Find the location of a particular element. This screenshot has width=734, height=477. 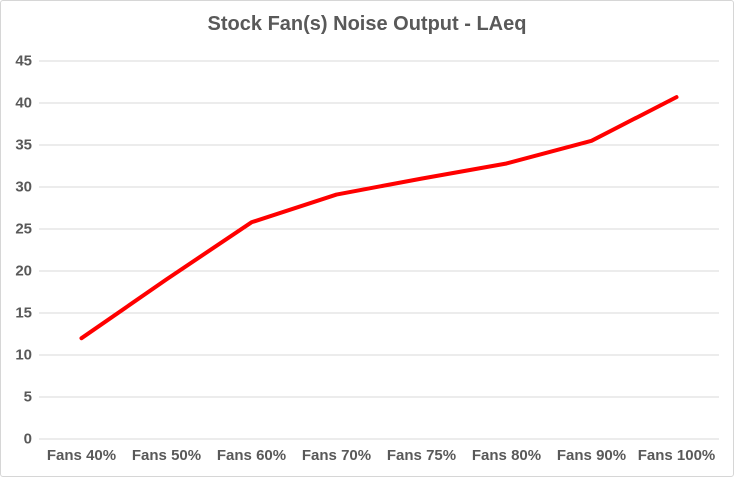

y-axis-tick-label: 5 is located at coordinates (27, 397).